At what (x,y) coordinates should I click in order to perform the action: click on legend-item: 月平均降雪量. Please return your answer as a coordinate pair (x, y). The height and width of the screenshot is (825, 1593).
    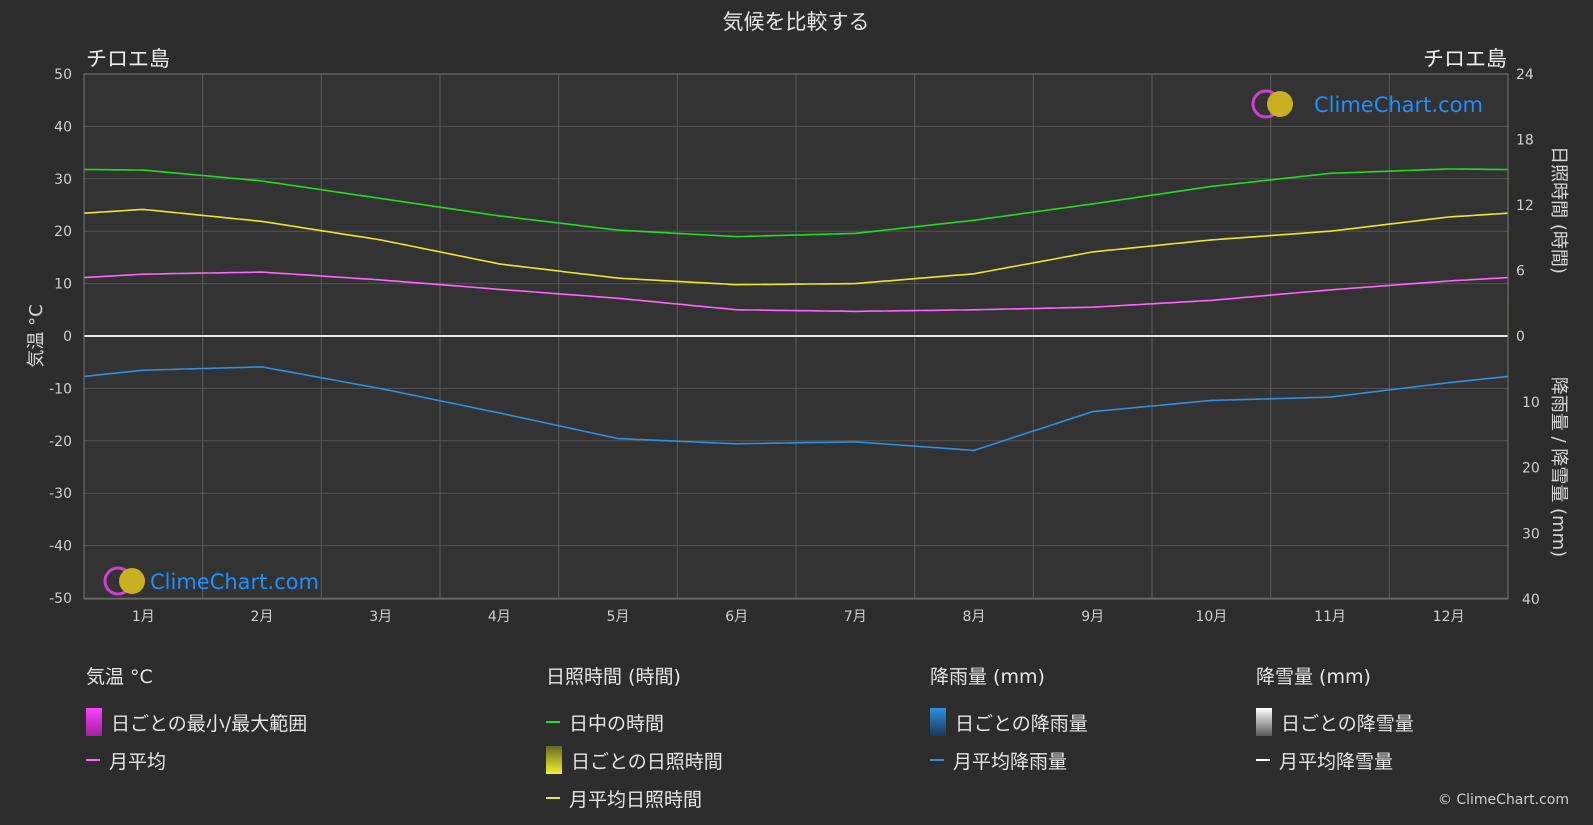
    Looking at the image, I should click on (1335, 760).